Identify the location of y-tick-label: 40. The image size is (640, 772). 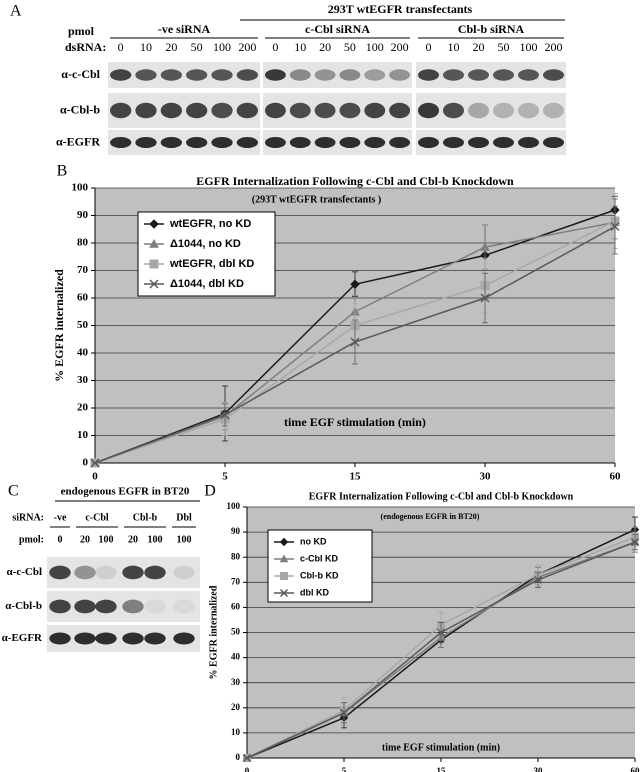
(83, 353).